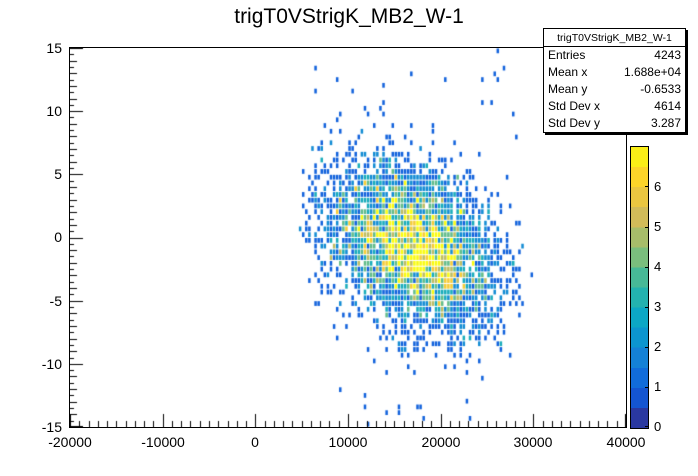  Describe the element at coordinates (568, 72) in the screenshot. I see `stats-label: Mean x` at that location.